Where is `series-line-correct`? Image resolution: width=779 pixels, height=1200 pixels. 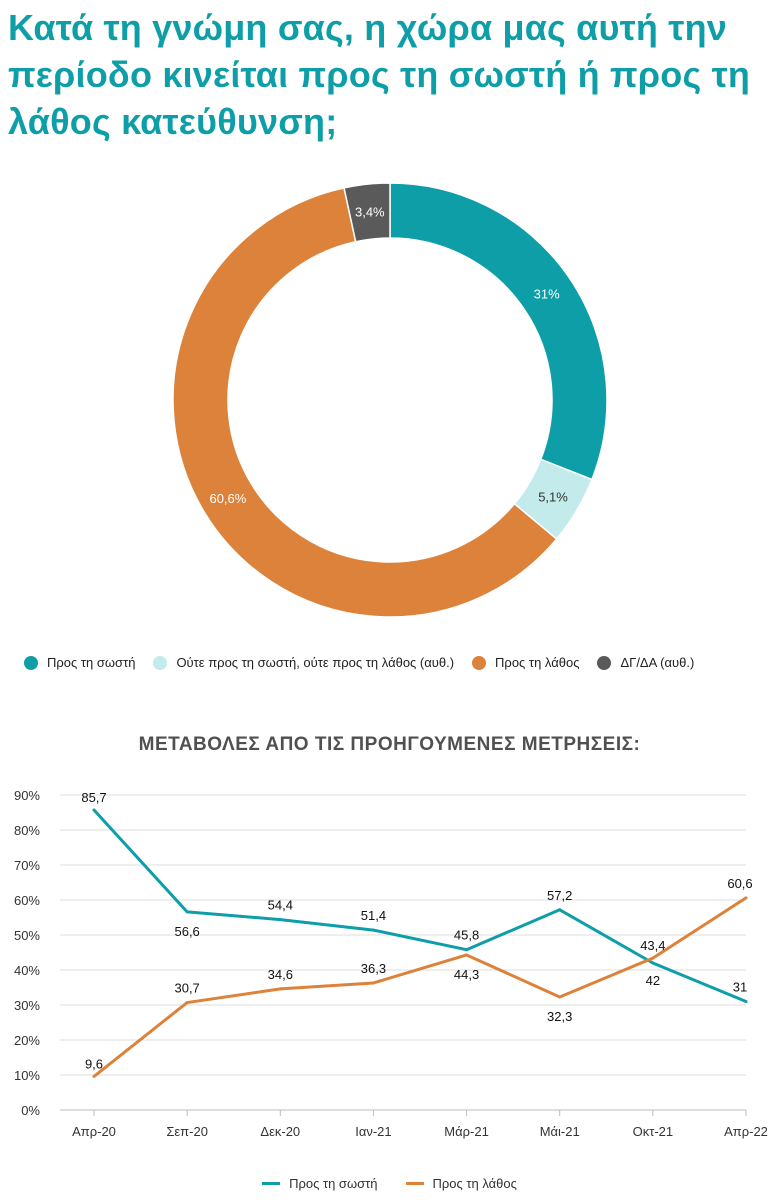
series-line-correct is located at coordinates (419, 906).